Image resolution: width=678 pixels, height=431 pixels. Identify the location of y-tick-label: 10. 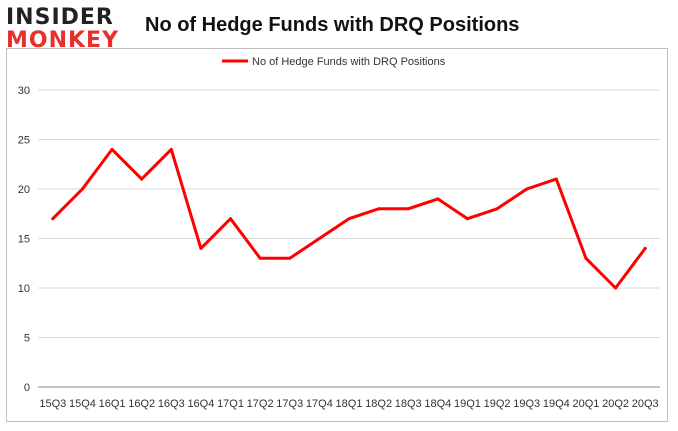
(24, 289).